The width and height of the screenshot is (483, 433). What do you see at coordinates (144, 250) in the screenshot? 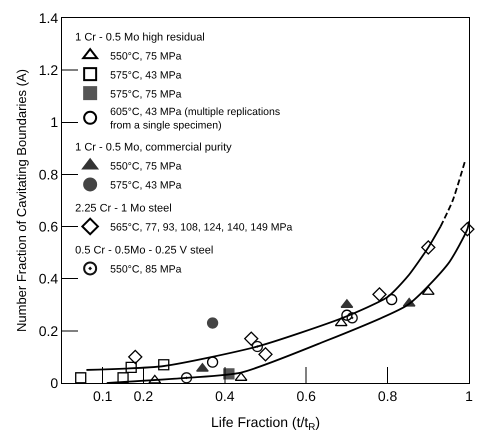
I see `annotation: 0.5 Cr - 0.5Mo - 0.25 V steel` at bounding box center [144, 250].